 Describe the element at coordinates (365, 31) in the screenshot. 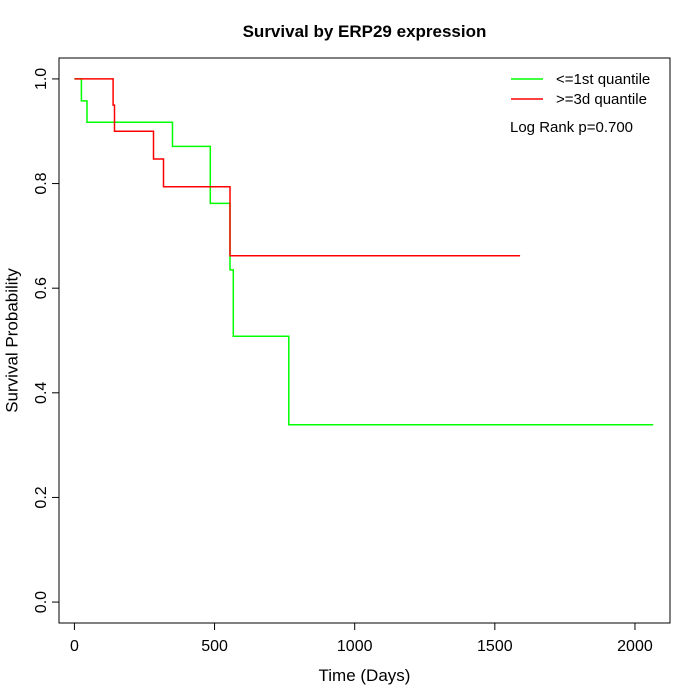

I see `chart-title: Survival by ERP29 expression` at that location.